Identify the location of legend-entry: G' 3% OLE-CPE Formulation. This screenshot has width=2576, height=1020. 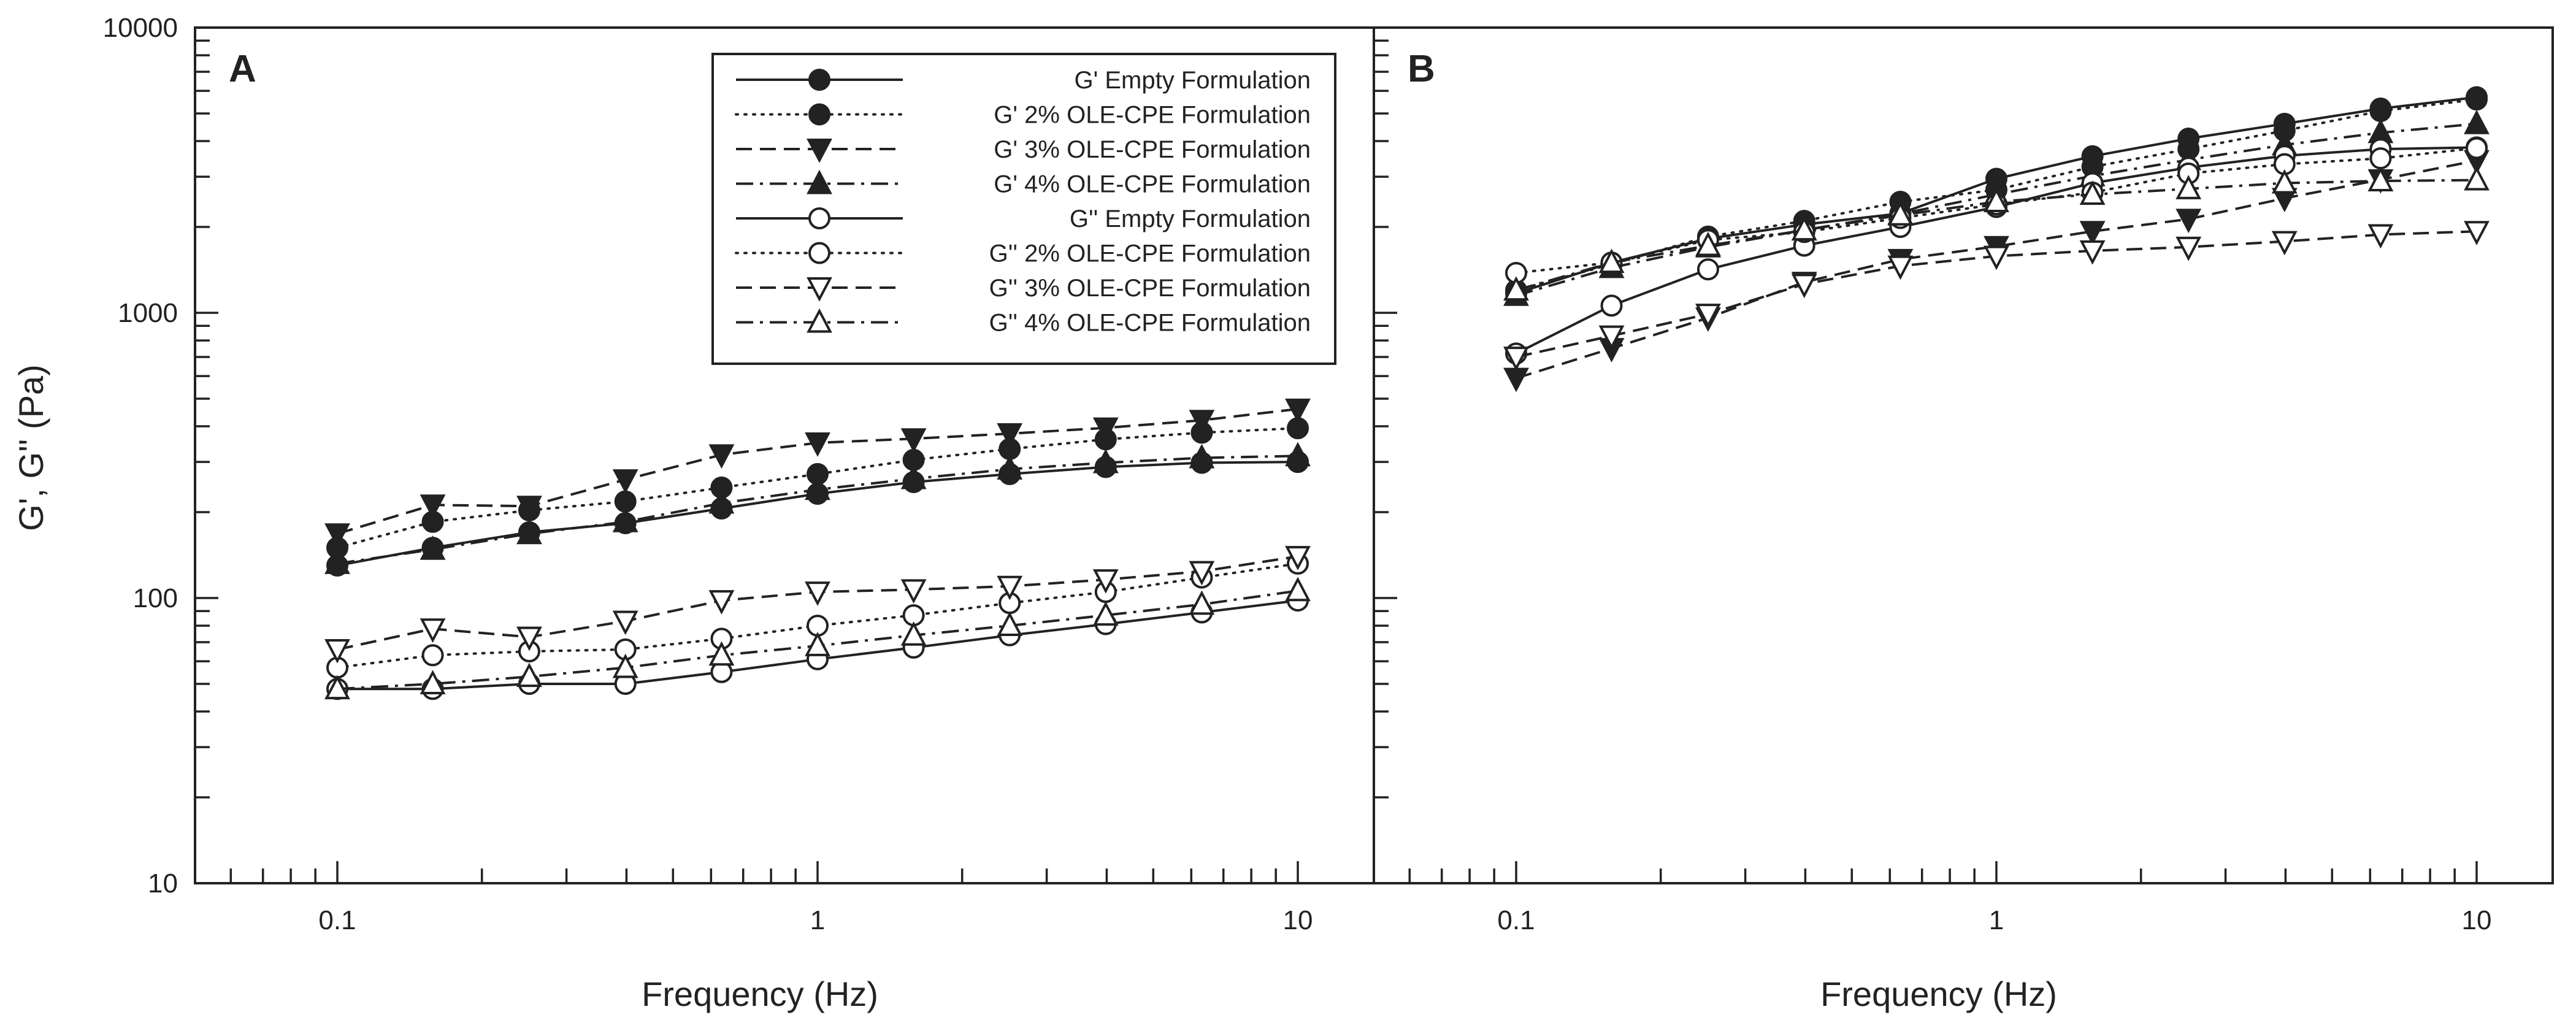
(1023, 149).